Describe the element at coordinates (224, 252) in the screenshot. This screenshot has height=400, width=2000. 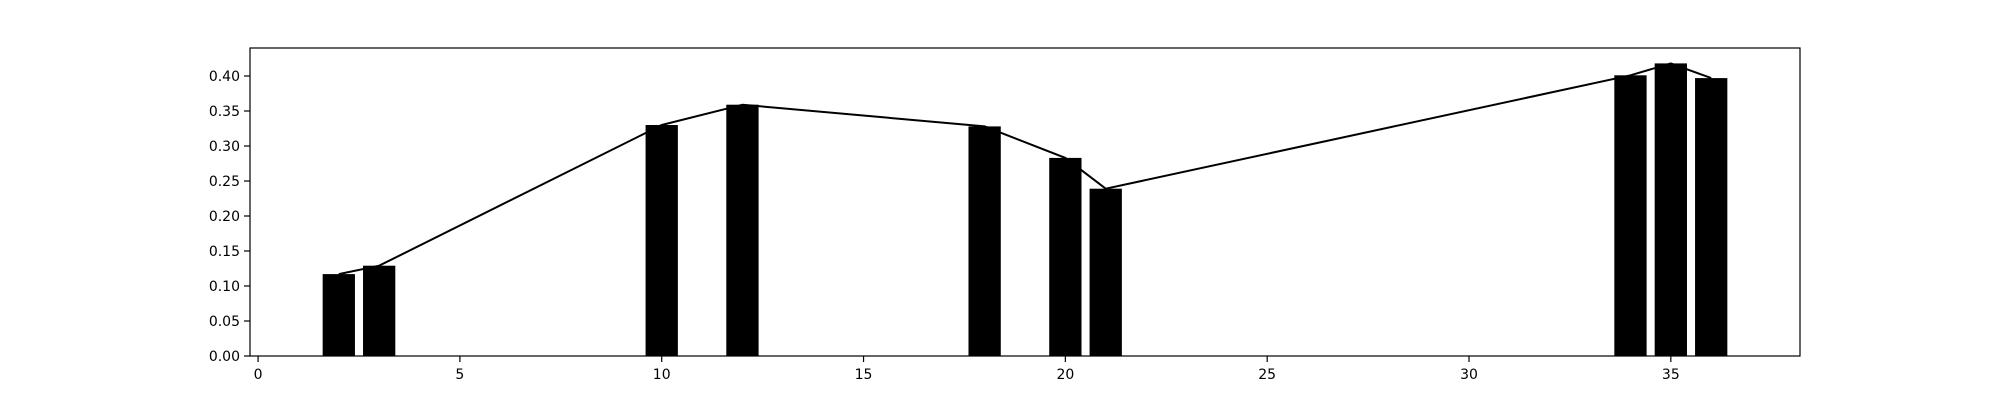
I see `y-tick-label: 0.15` at that location.